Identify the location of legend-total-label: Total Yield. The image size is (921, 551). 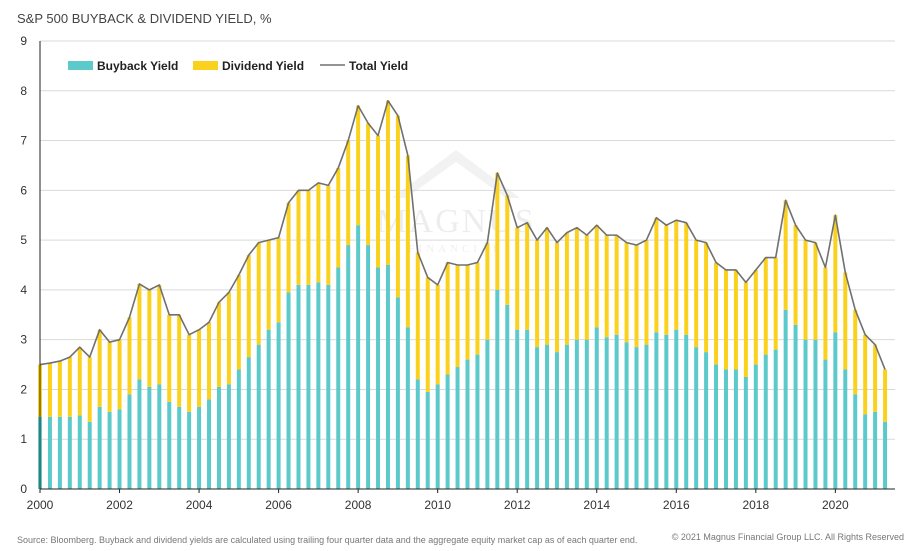
(378, 66).